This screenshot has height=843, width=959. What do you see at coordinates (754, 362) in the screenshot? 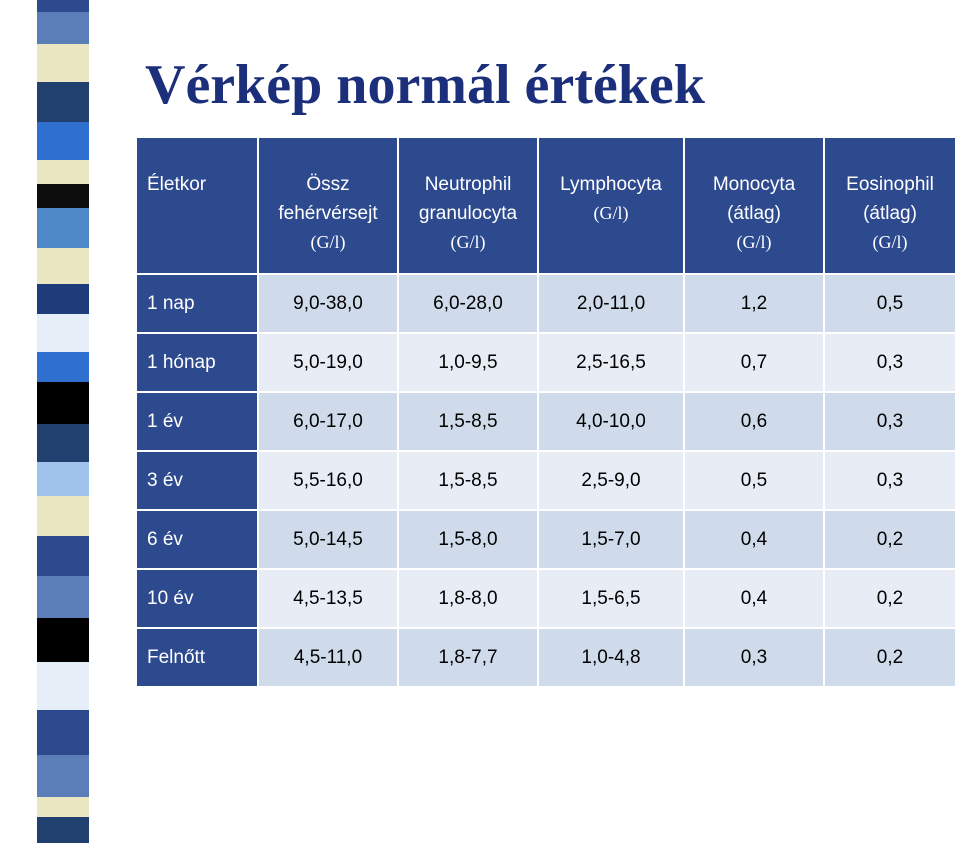
I see `value-cell: 0,7` at bounding box center [754, 362].